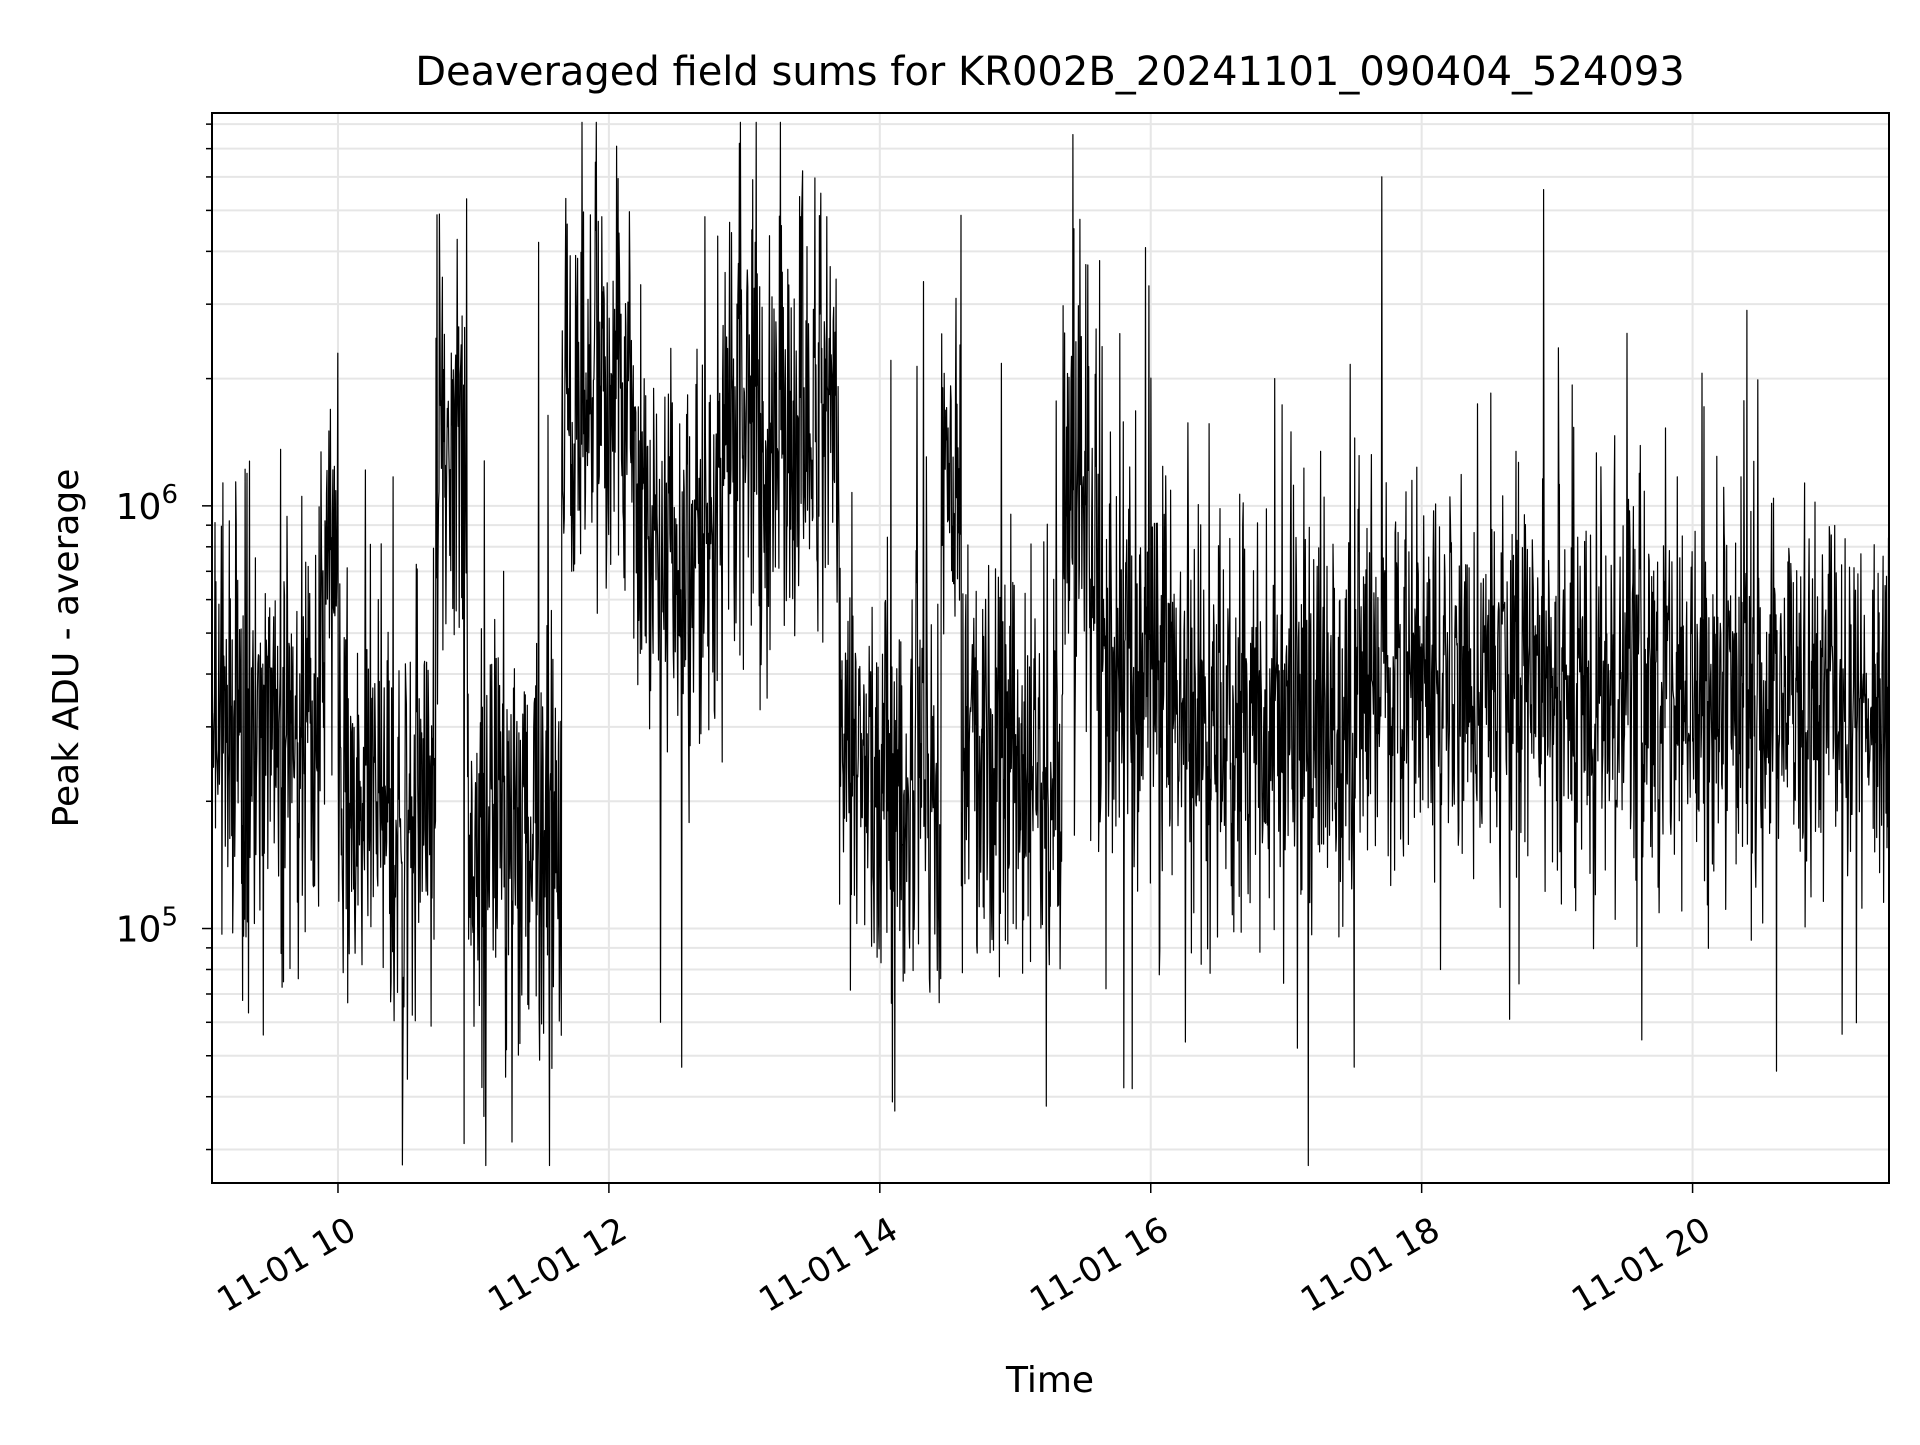  What do you see at coordinates (169, 918) in the screenshot?
I see `y-tick-exponent: 5` at bounding box center [169, 918].